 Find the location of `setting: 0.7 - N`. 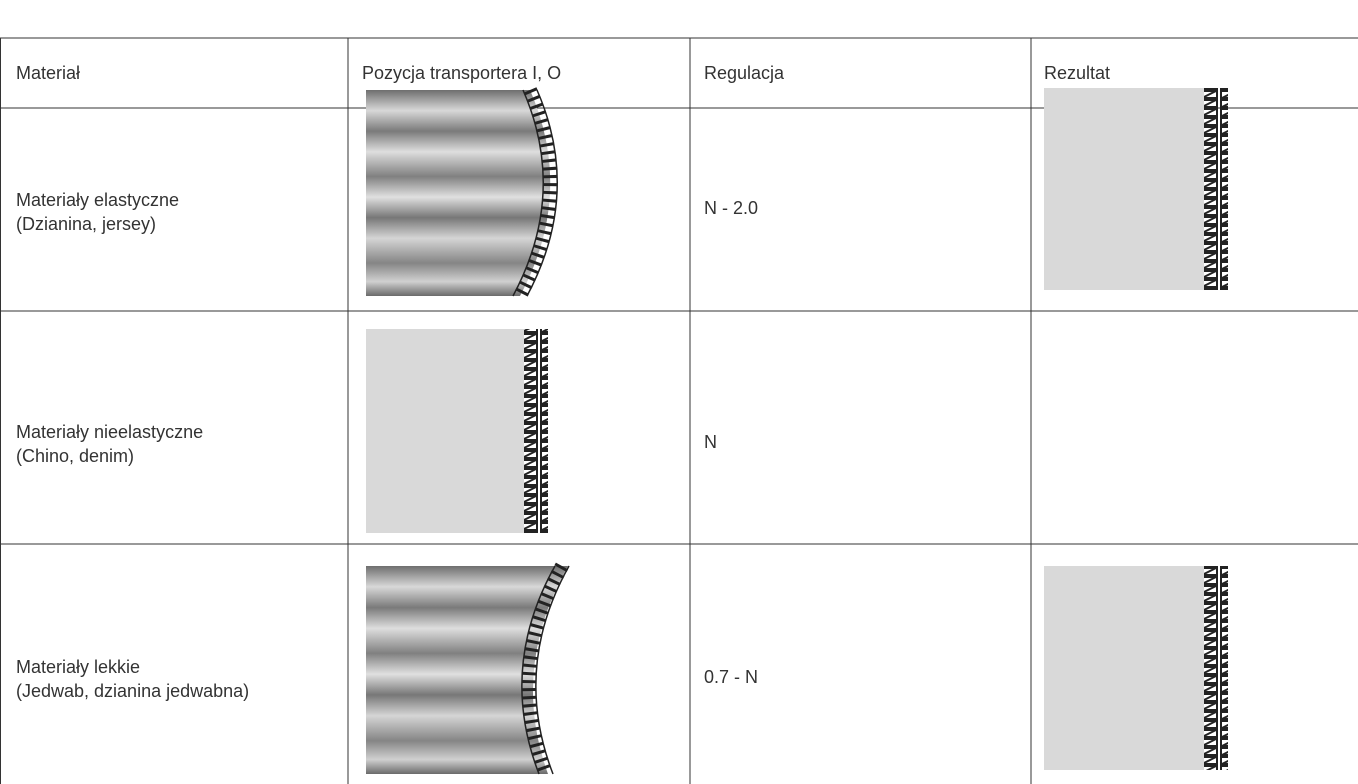

setting: 0.7 - N is located at coordinates (731, 677).